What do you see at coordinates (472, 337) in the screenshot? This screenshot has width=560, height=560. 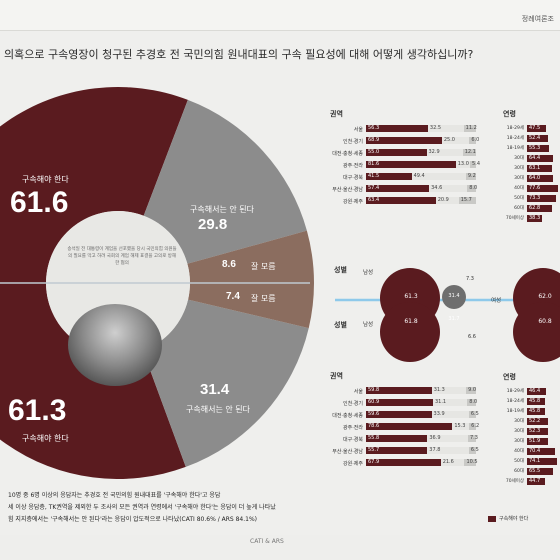 I see `dk-bottom-value: 6.6` at bounding box center [472, 337].